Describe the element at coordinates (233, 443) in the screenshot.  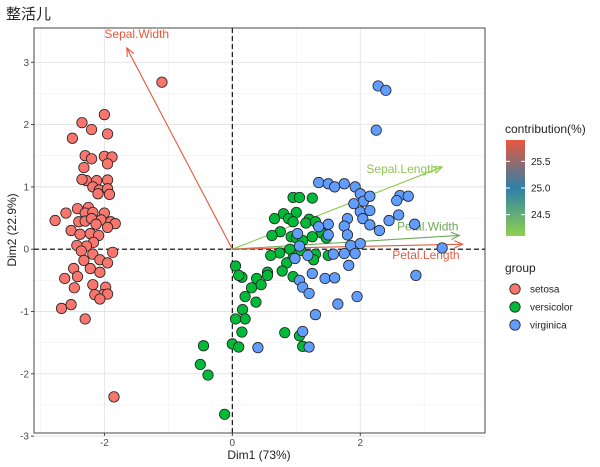
I see `x-tick-label: 0` at that location.